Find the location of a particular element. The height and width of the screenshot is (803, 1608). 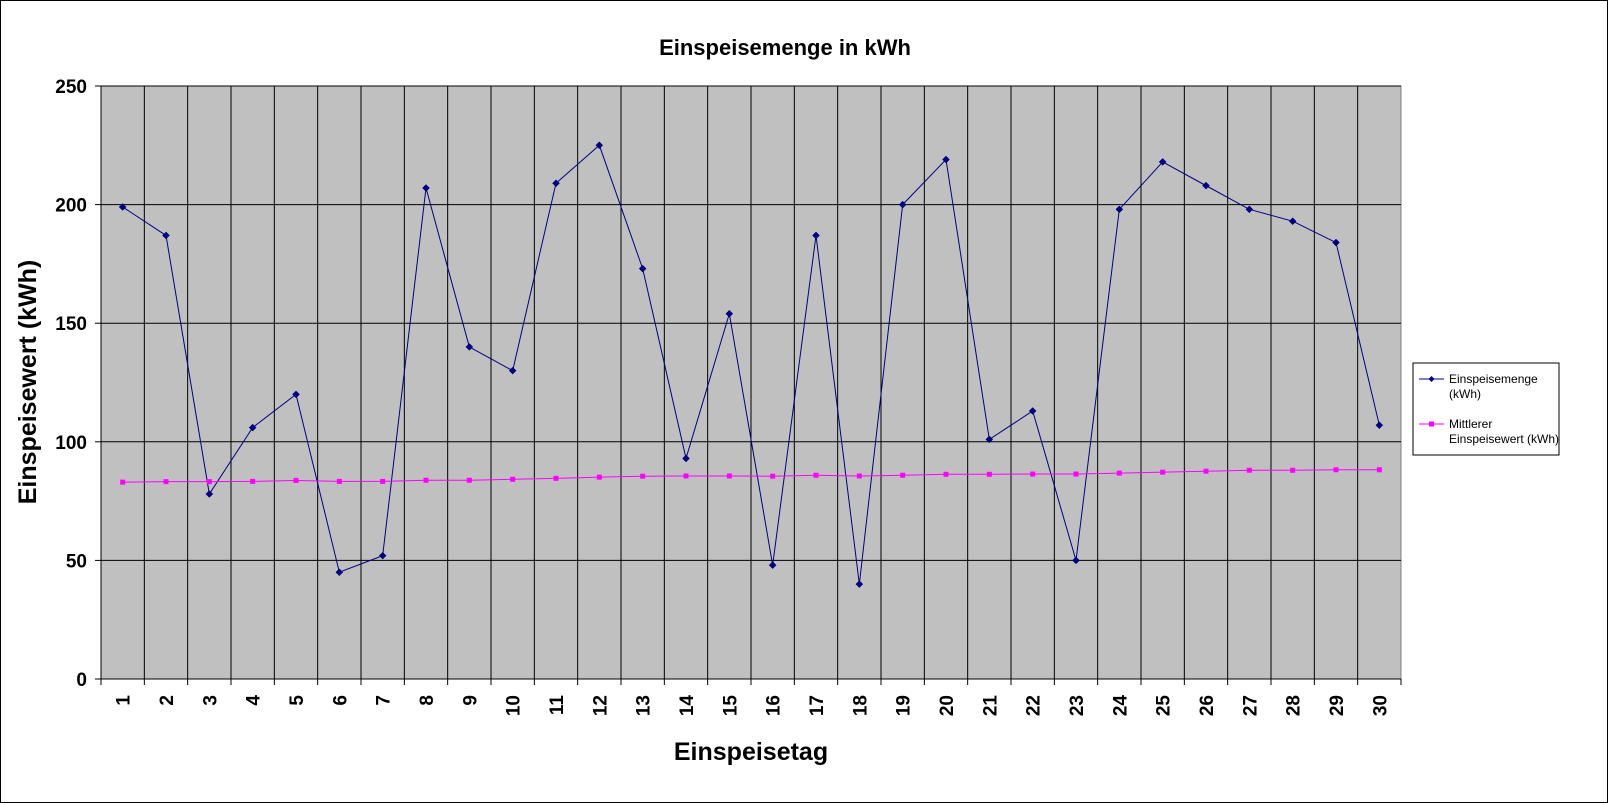

x-tick-label: 18 is located at coordinates (860, 705).